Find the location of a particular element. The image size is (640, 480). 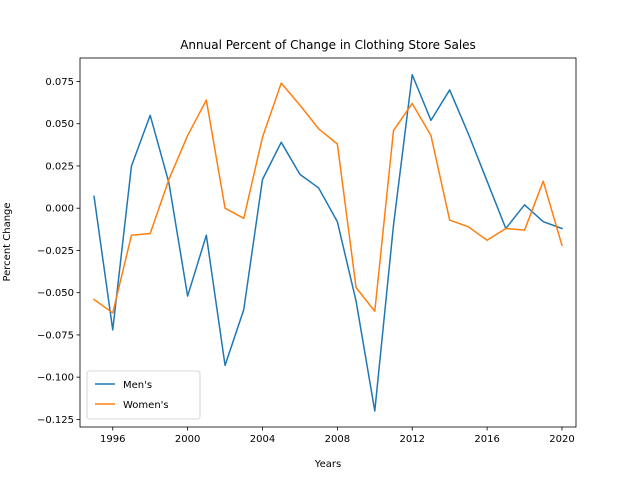

x-tick-label: 2004 is located at coordinates (262, 439).